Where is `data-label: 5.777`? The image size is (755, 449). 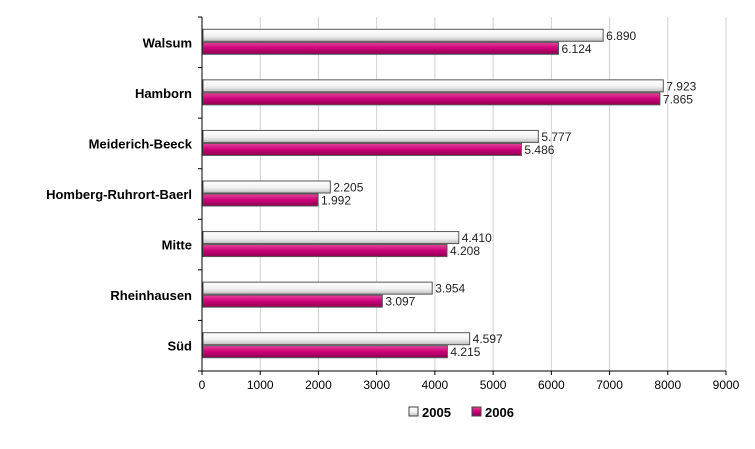 data-label: 5.777 is located at coordinates (556, 137).